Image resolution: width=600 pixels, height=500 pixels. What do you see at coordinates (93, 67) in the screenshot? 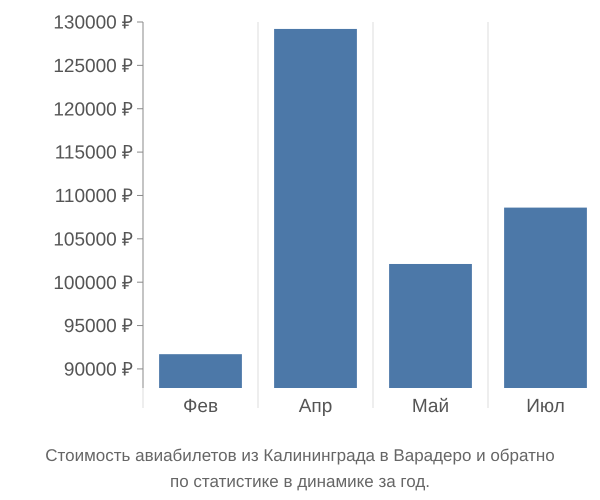
I see `y-tick-label: 125000 ₽` at bounding box center [93, 67].